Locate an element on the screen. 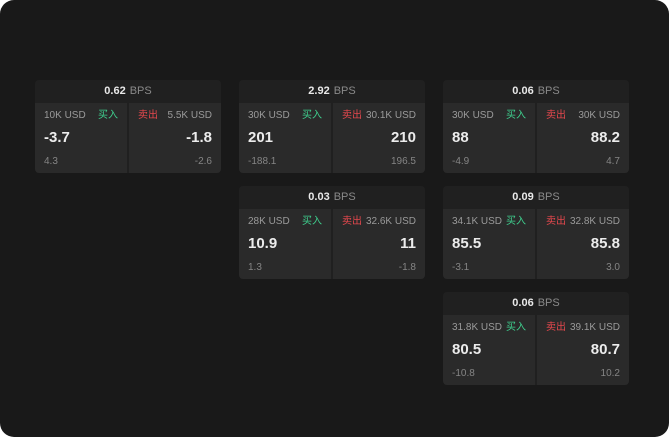 The height and width of the screenshot is (437, 669). quote-card: 0.06 BPS 30K USD 买入 88 -4.9 卖出 30K USD is located at coordinates (536, 126).